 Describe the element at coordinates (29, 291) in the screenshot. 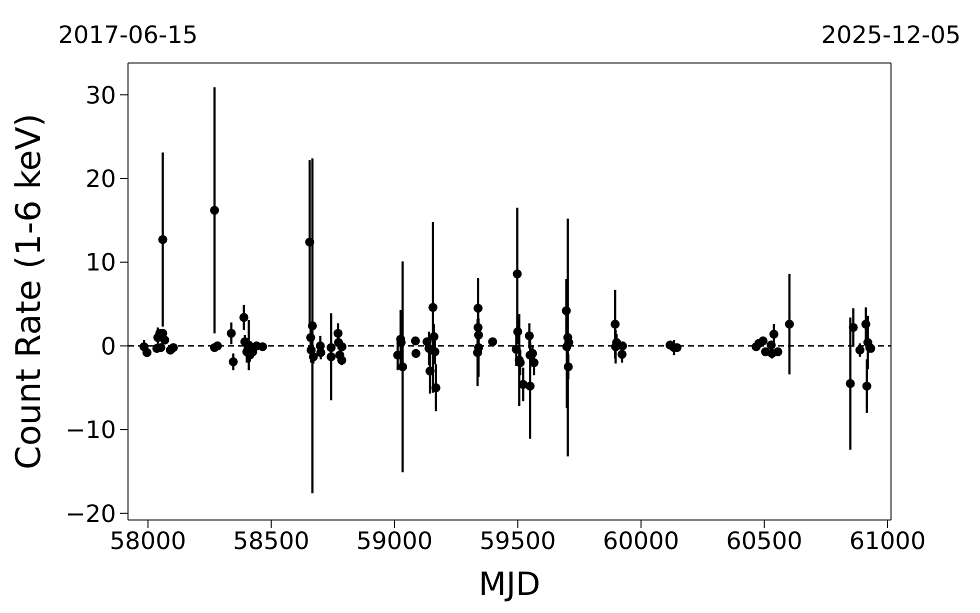

I see `y-axis-title: Count Rate (1-6 keV)` at that location.